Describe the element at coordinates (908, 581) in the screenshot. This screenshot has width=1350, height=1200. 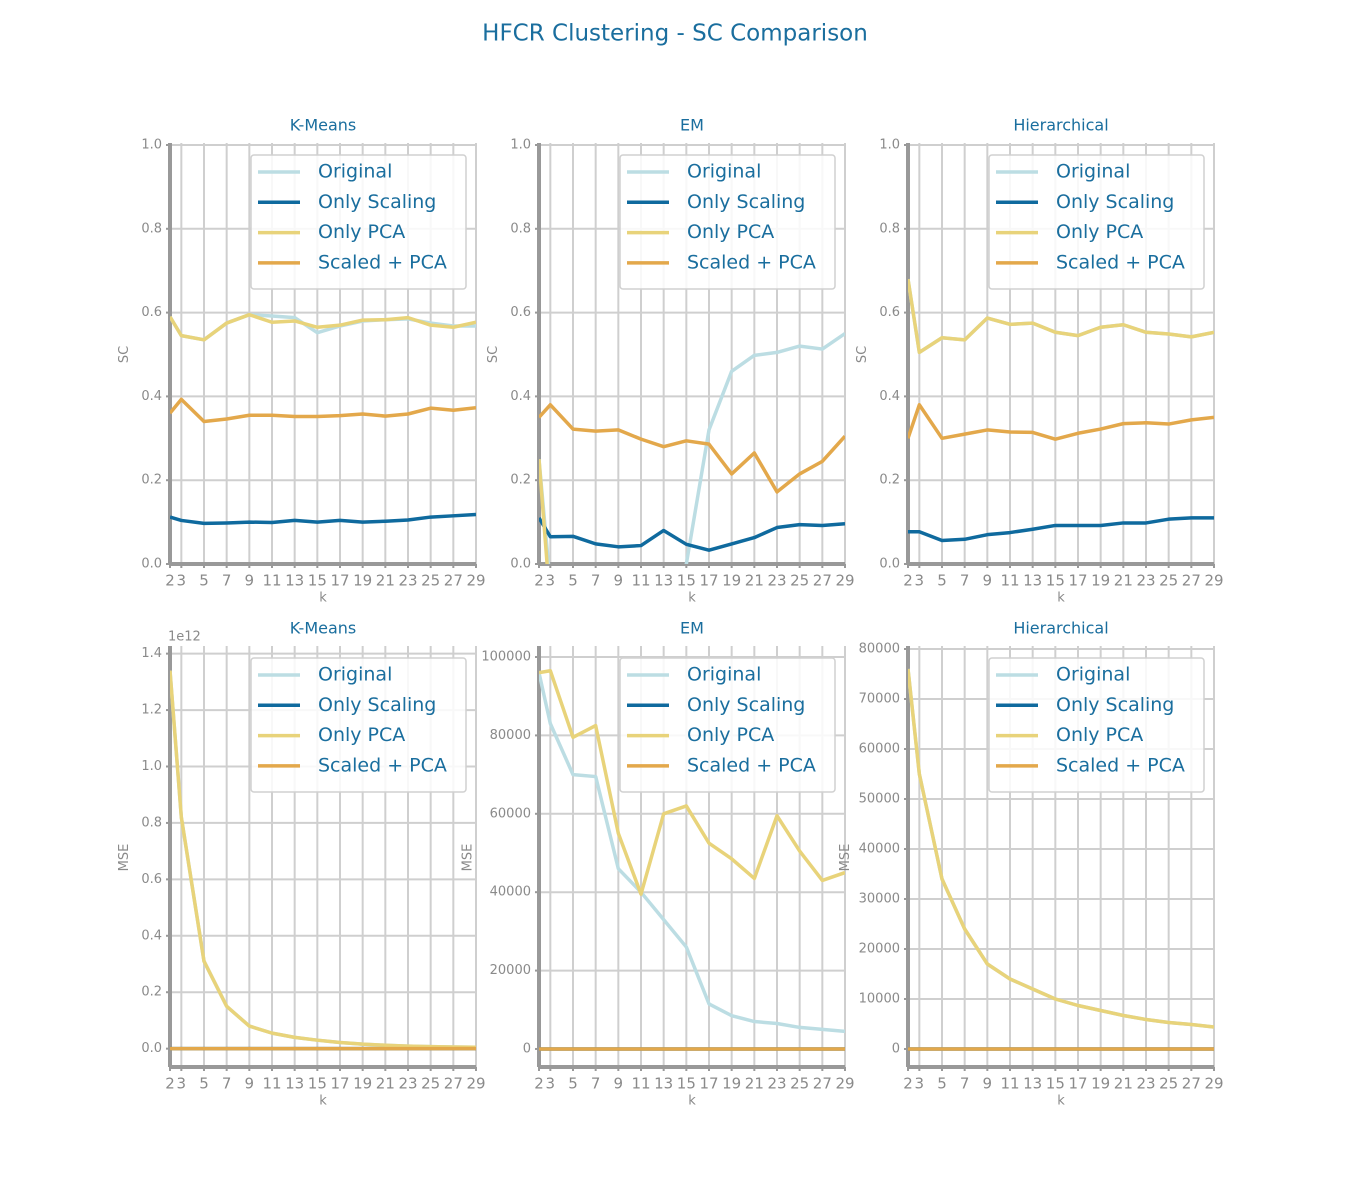
I see `x-tick-label: 2` at that location.